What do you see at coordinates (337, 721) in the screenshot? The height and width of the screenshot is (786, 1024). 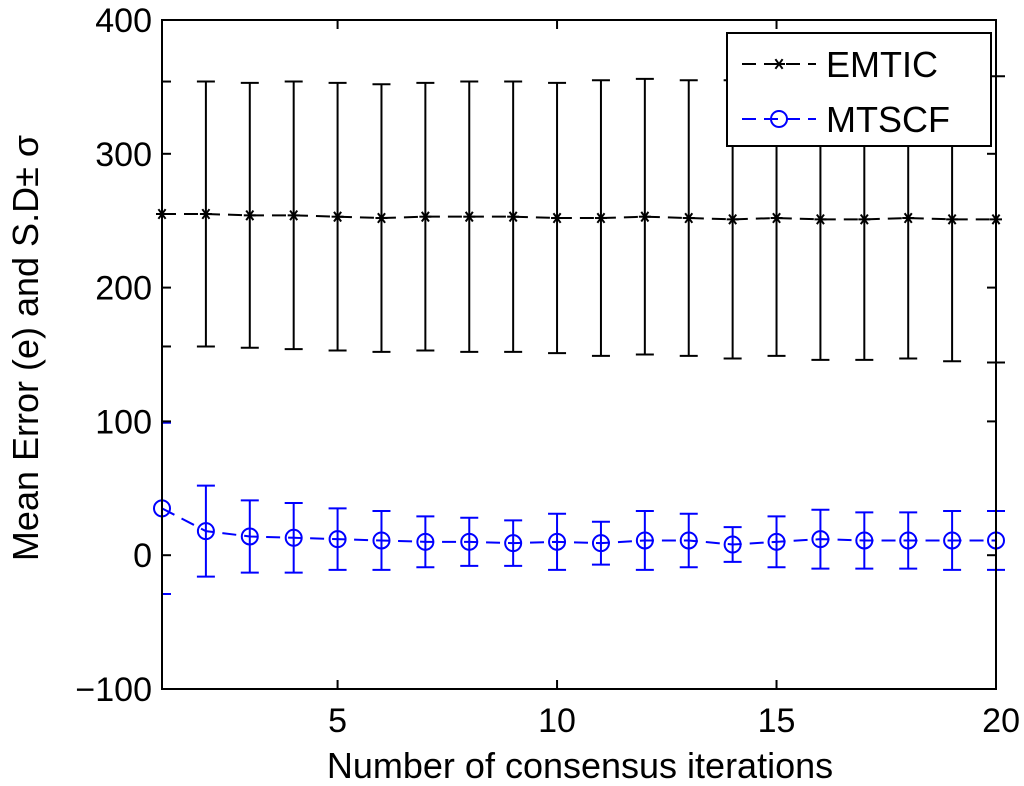 I see `x-tick-label: 5` at bounding box center [337, 721].